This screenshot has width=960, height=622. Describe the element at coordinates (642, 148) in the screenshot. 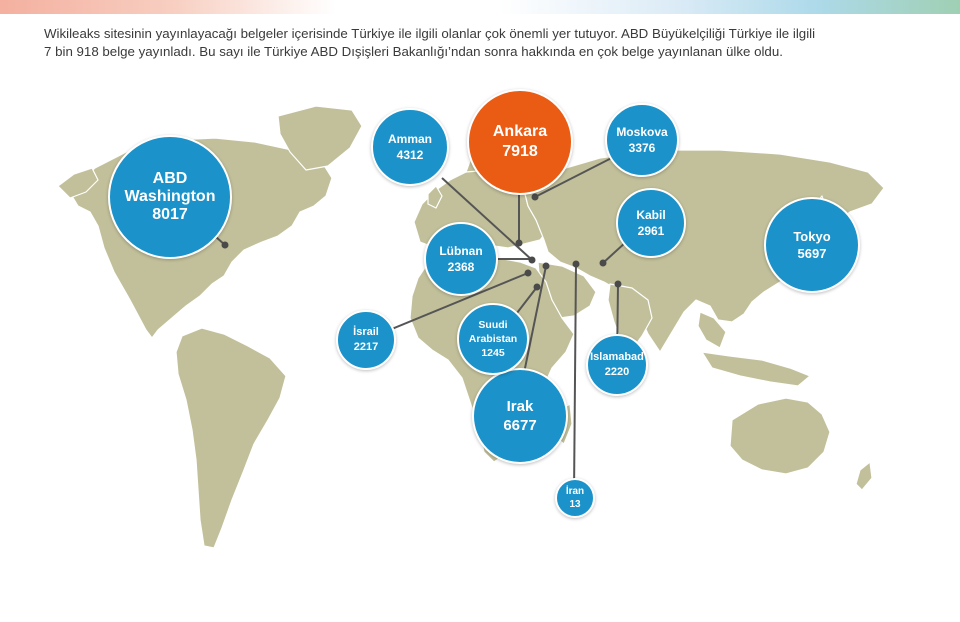

I see `bubble-moskova-count: 3376` at that location.